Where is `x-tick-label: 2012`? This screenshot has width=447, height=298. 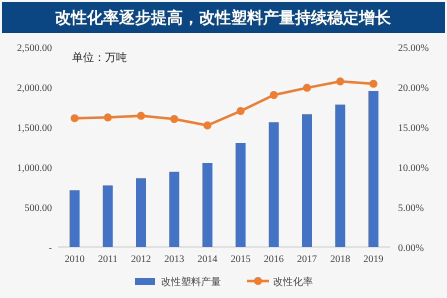 x-tick-label: 2012 is located at coordinates (141, 259).